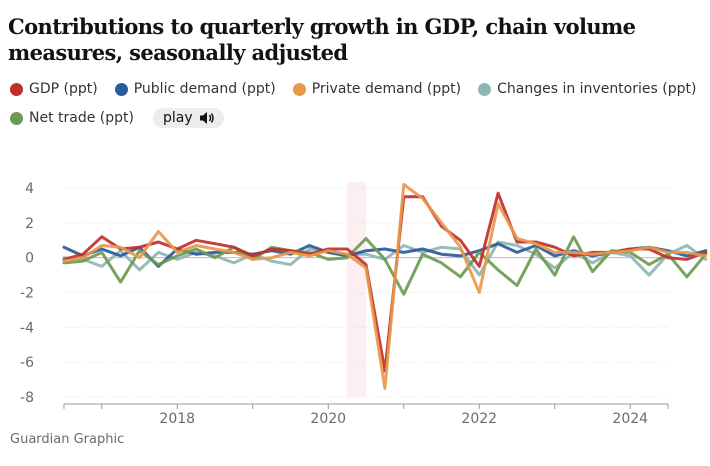  I want to click on legend-swatch-public-demand, so click(121, 89).